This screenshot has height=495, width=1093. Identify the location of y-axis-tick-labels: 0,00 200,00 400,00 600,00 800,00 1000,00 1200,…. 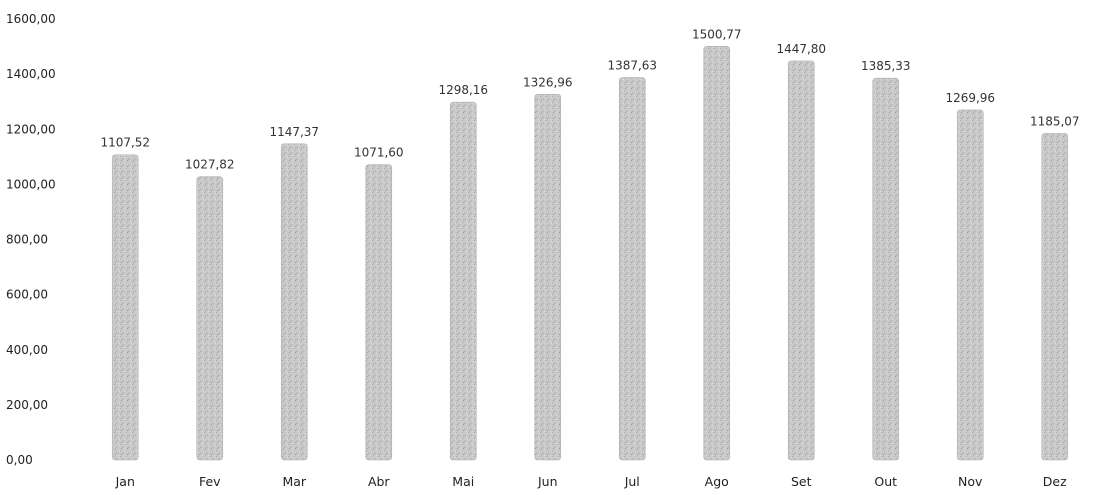
(31, 239).